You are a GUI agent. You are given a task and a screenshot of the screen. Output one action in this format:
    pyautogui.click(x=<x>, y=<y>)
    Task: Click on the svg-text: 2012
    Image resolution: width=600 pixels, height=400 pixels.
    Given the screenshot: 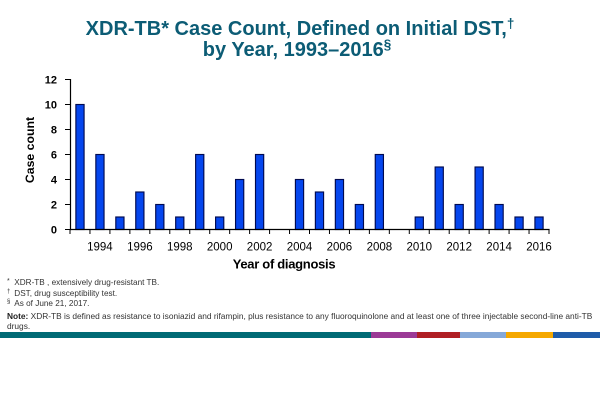 What is the action you would take?
    pyautogui.click(x=459, y=247)
    